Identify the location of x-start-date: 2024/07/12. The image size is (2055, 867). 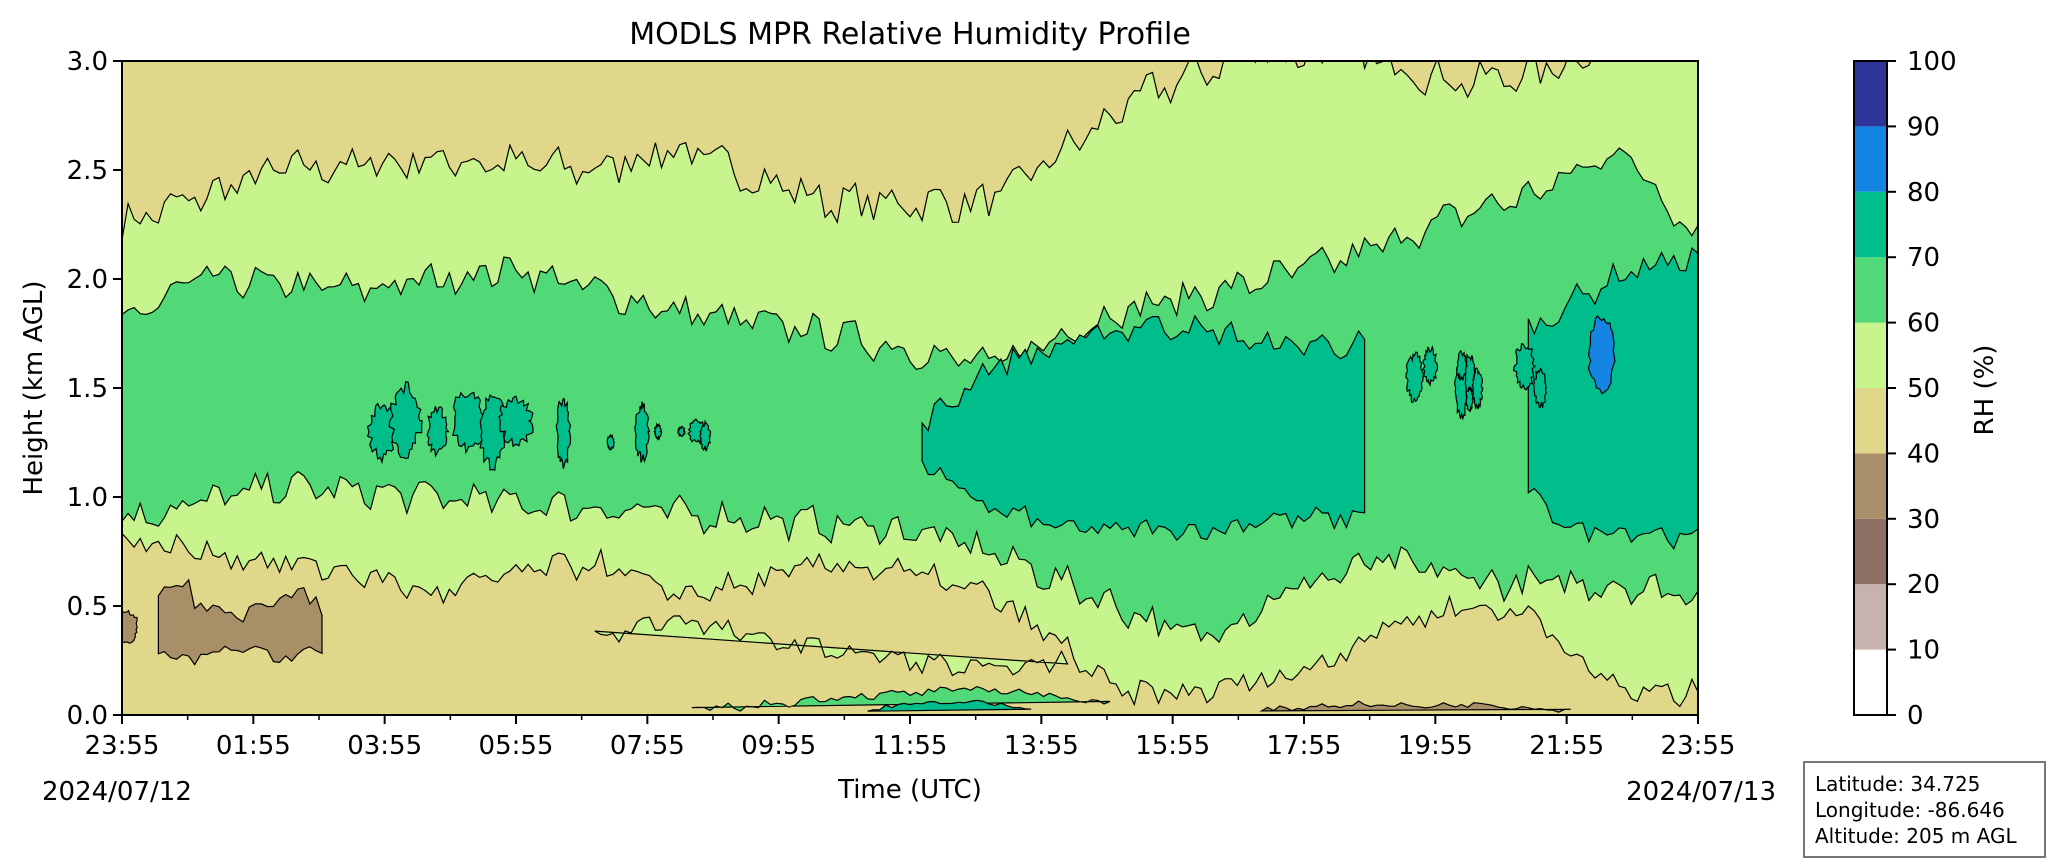
(117, 792).